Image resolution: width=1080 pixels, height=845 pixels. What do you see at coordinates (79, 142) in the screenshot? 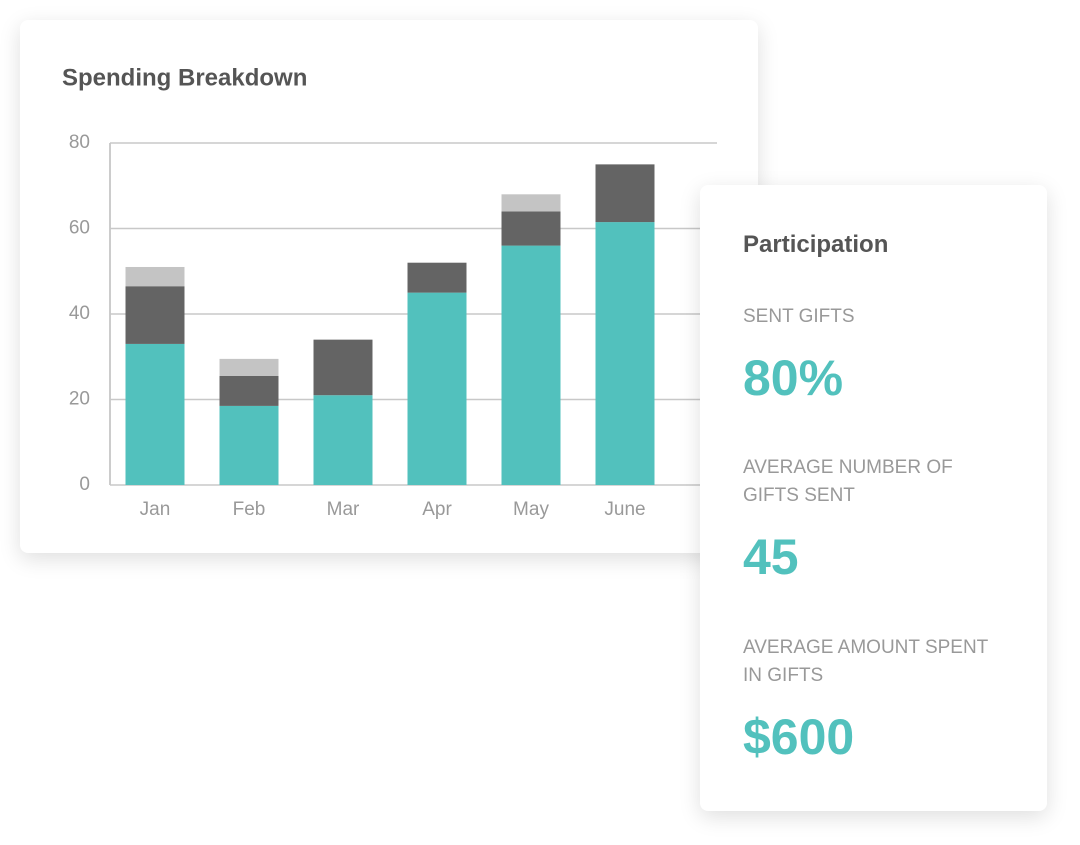
I see `y-tick-label: 80` at bounding box center [79, 142].